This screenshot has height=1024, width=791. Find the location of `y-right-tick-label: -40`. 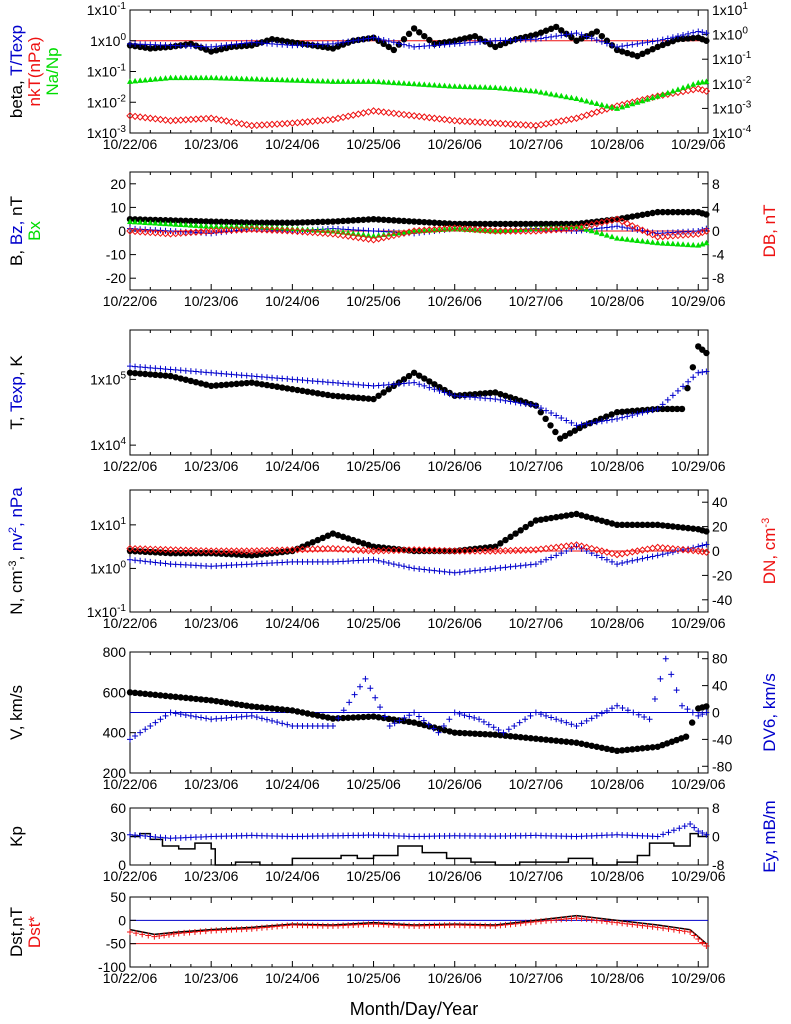

y-right-tick-label: -40 is located at coordinates (722, 739).